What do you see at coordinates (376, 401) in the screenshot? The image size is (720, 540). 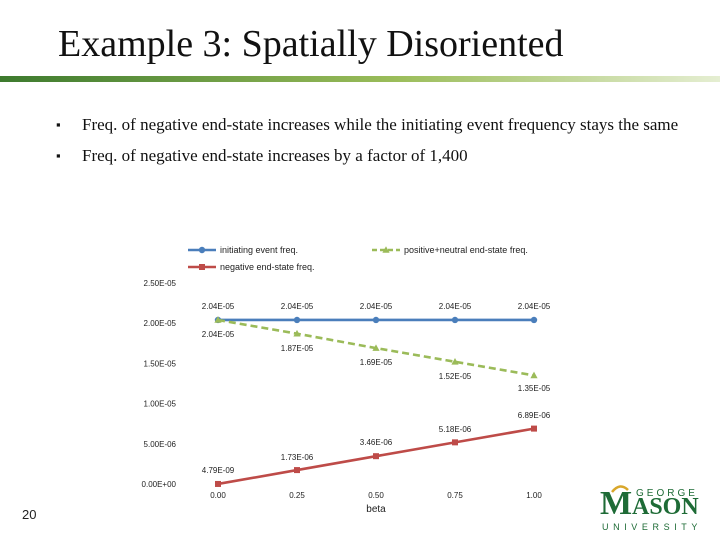 I see `chart-series` at bounding box center [376, 401].